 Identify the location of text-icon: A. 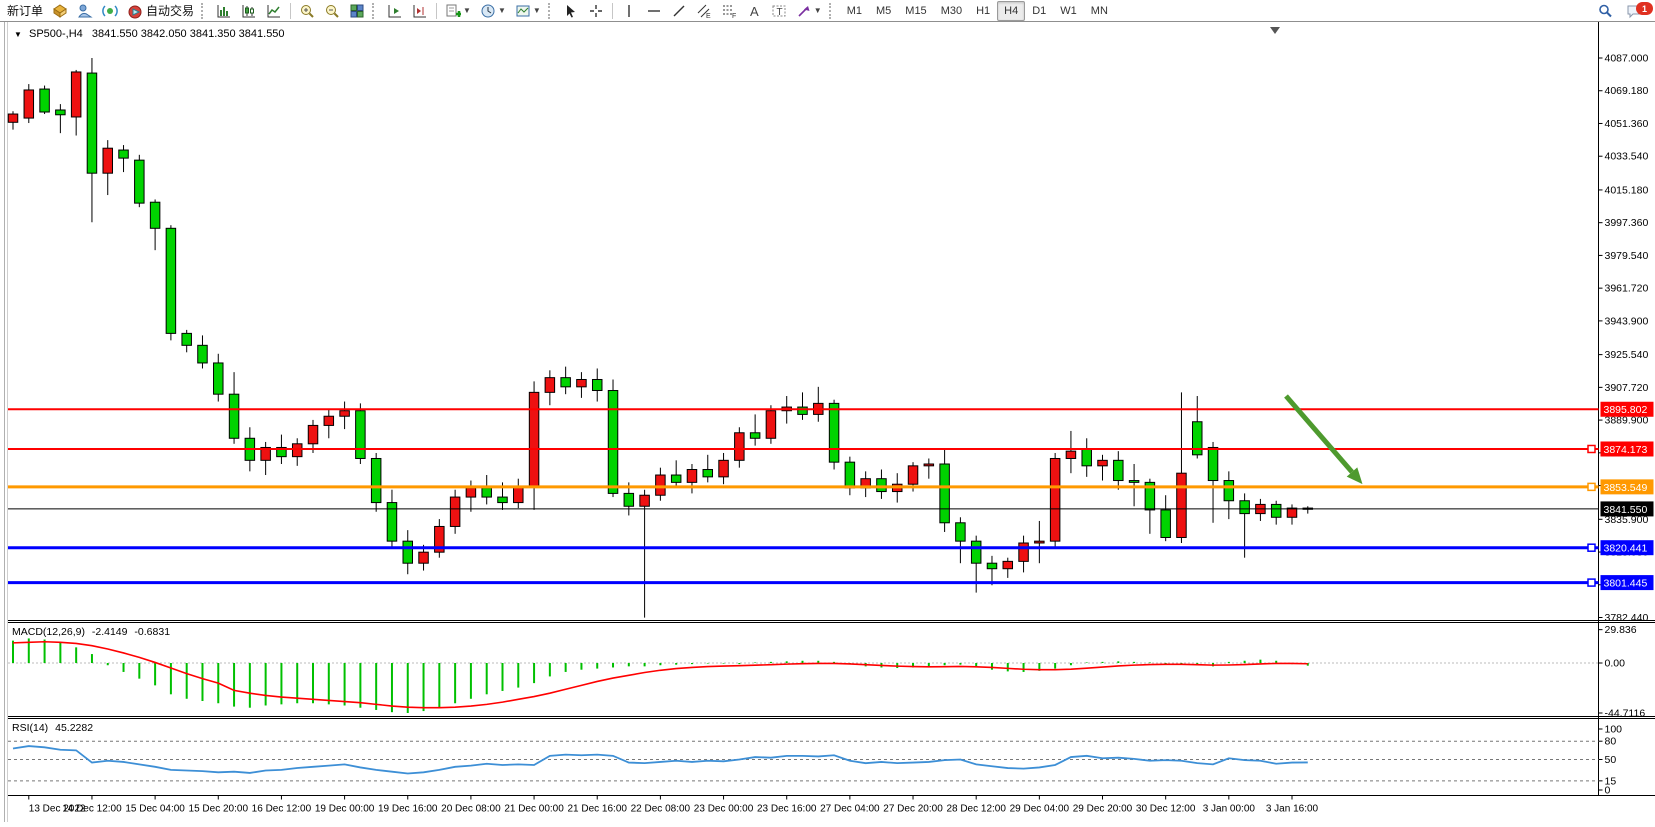
(754, 10).